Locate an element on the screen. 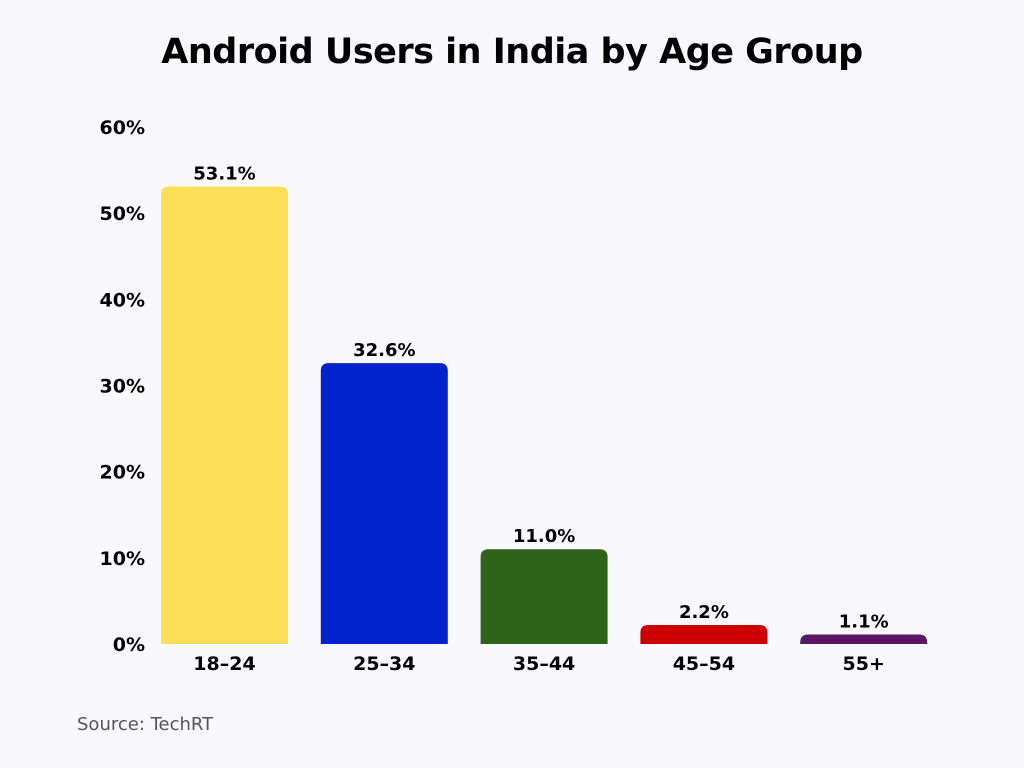 The image size is (1024, 768). bar-18–24 is located at coordinates (224, 415).